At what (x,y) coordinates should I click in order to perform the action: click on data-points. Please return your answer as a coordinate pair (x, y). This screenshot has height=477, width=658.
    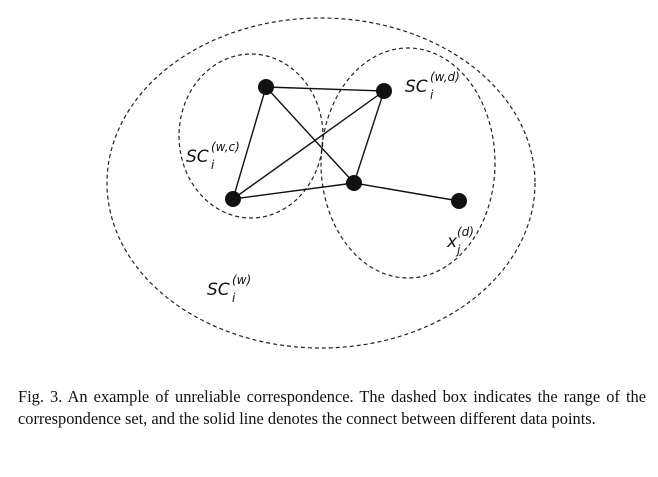
    Looking at the image, I should click on (346, 144).